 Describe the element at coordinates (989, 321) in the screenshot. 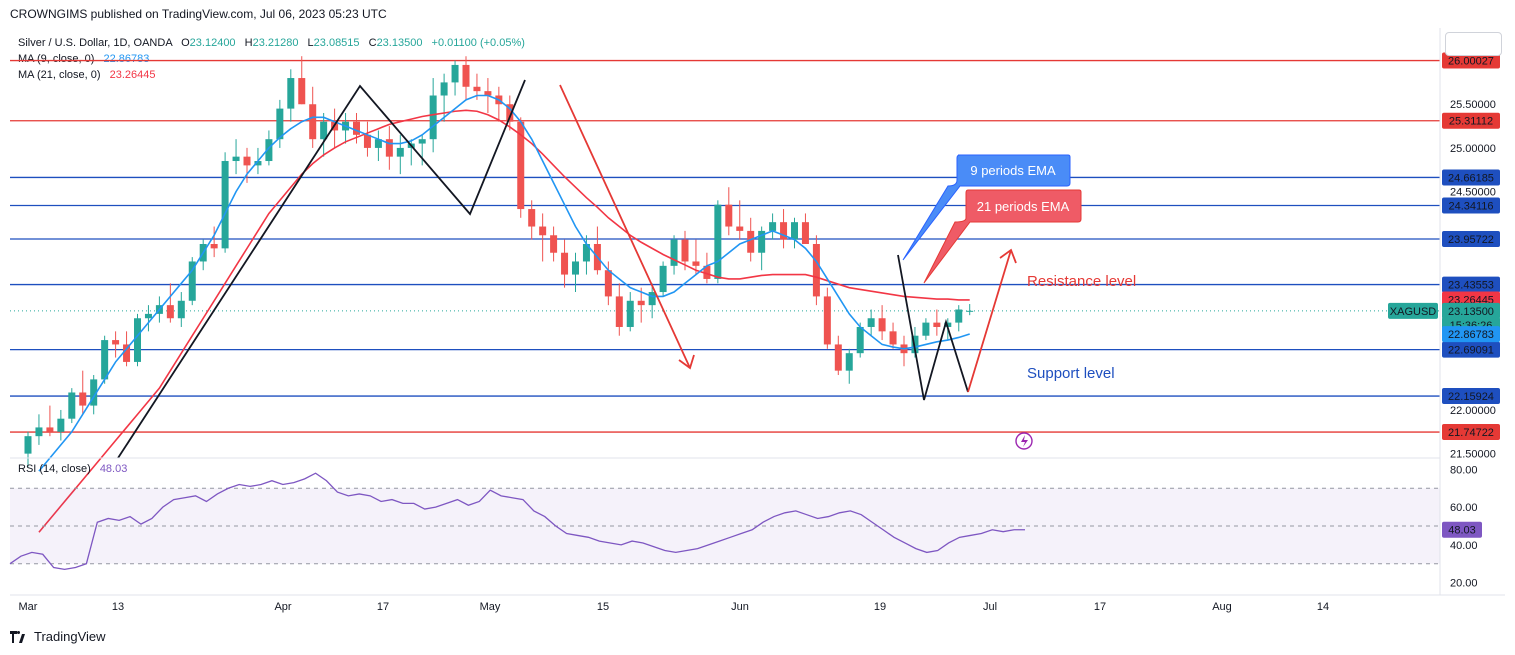

I see `red-rise-arrow` at that location.